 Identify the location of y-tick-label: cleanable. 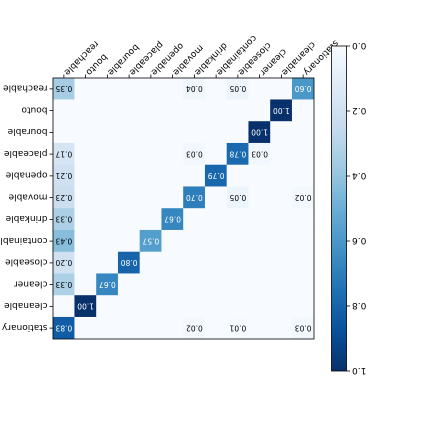
(26, 305).